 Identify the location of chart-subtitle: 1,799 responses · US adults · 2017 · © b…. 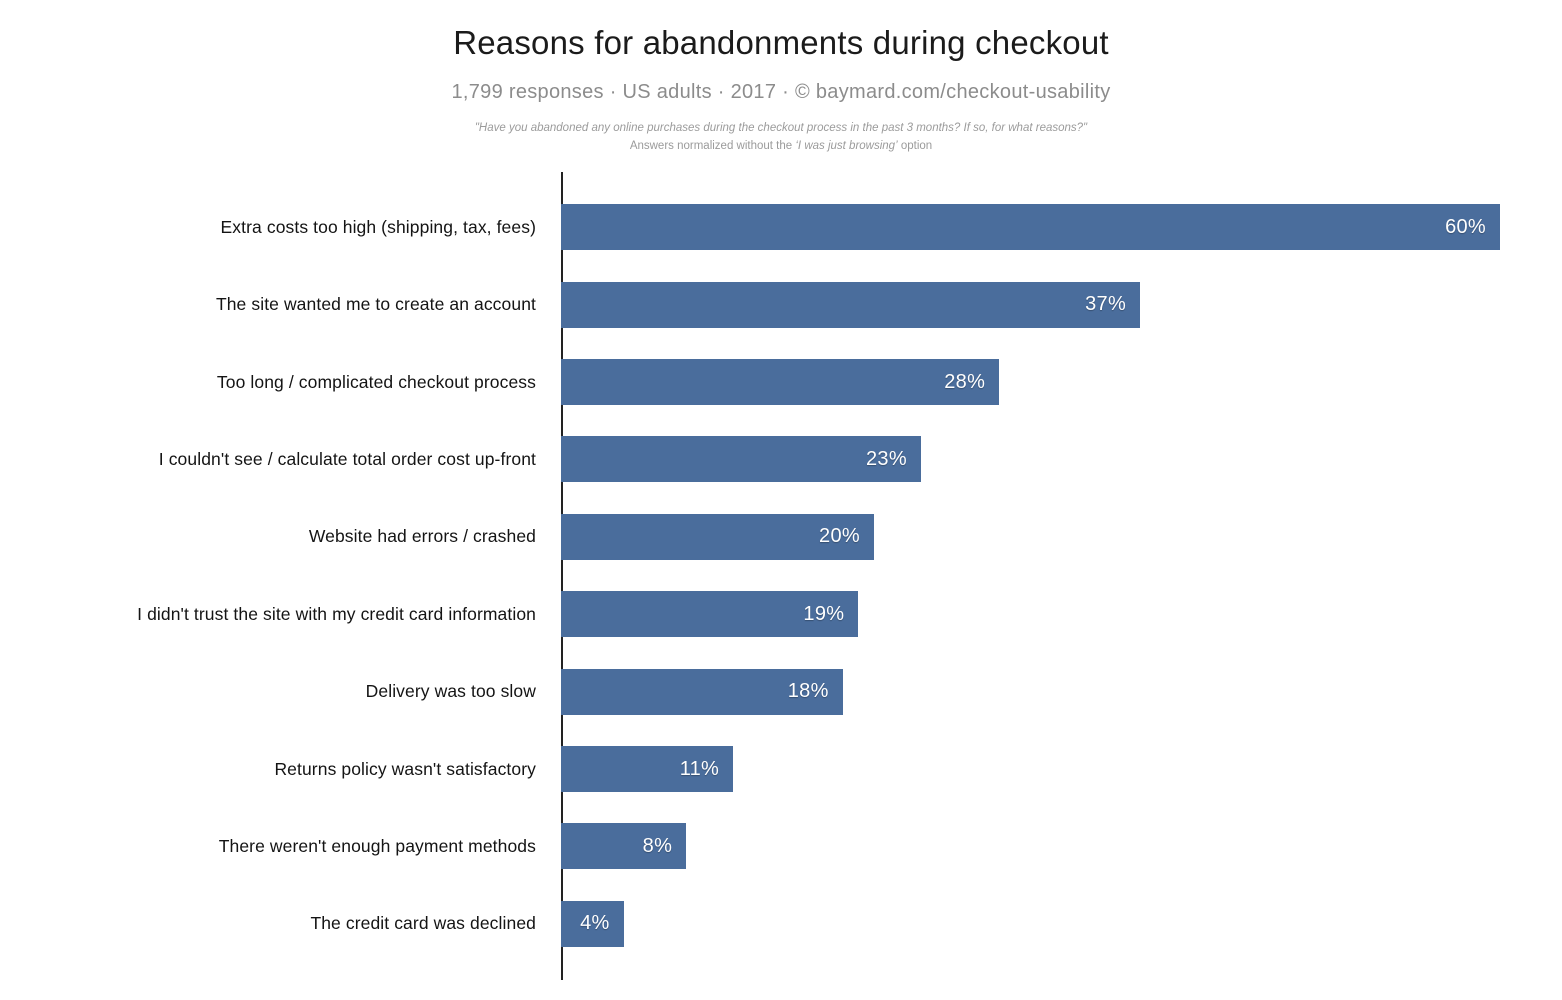
(781, 92).